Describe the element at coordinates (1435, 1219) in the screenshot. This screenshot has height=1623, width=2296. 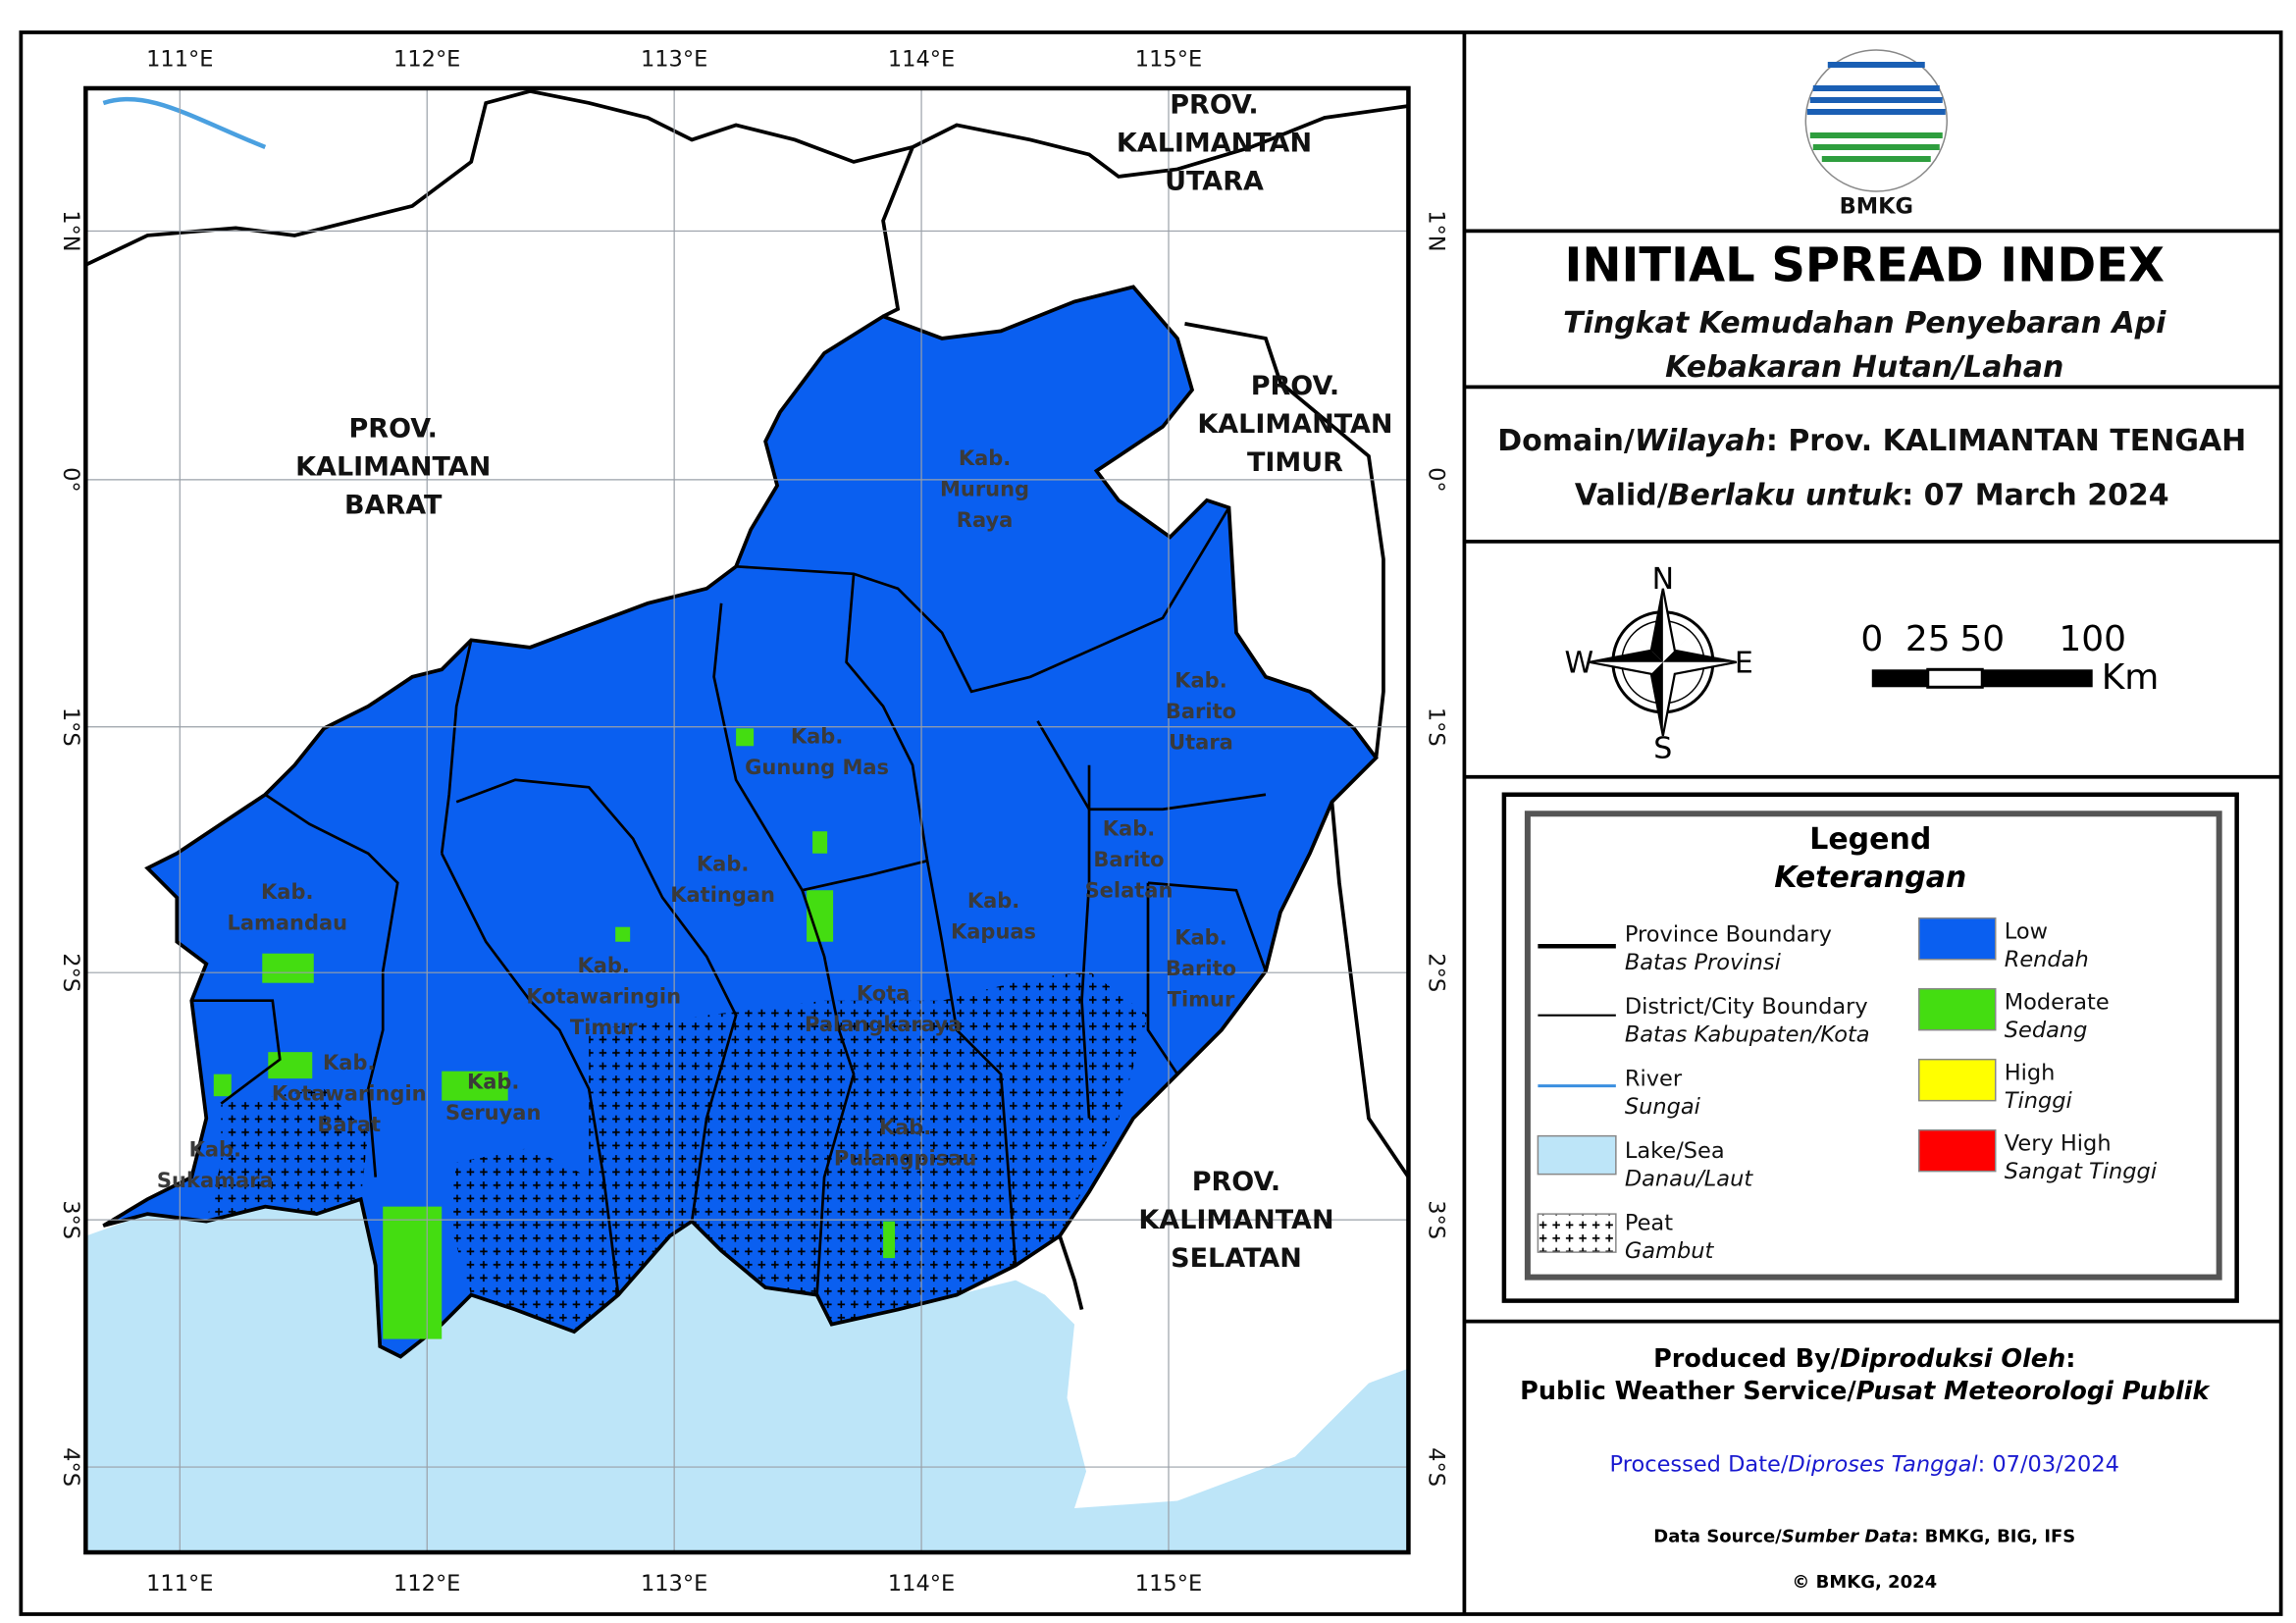
I see `lat-label: 3°S` at that location.